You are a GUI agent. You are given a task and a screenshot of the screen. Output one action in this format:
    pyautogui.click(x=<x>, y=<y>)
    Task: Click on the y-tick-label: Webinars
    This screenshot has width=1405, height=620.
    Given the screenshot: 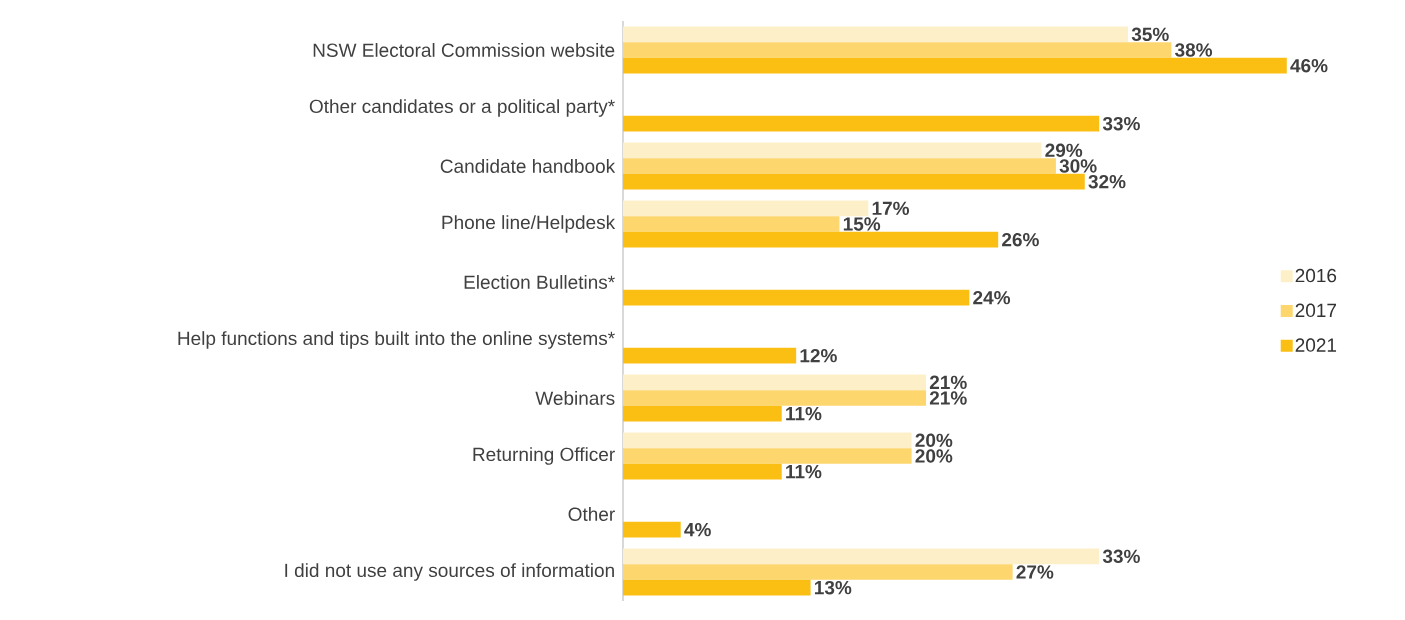 What is the action you would take?
    pyautogui.click(x=575, y=398)
    